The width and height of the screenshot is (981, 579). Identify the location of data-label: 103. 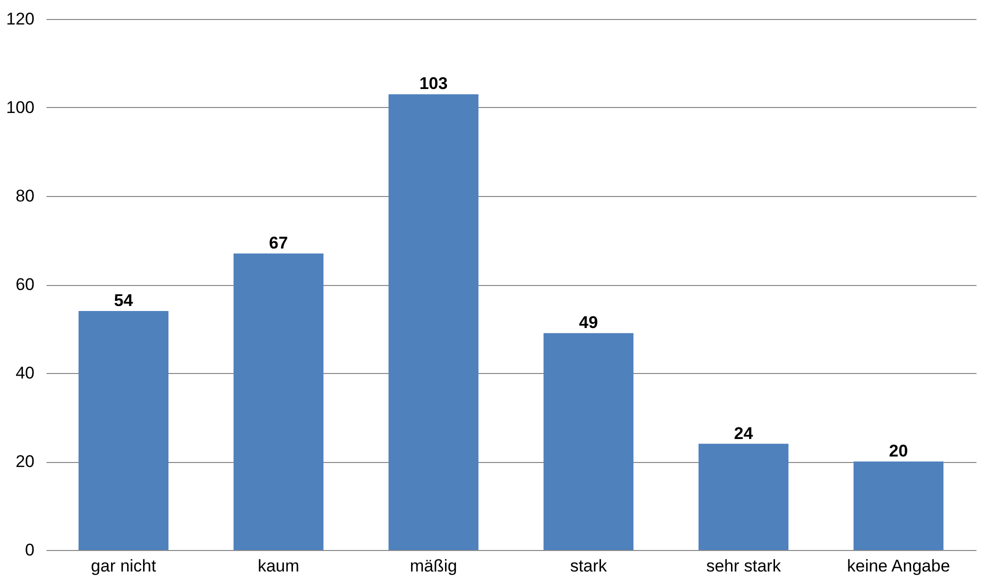
(433, 84).